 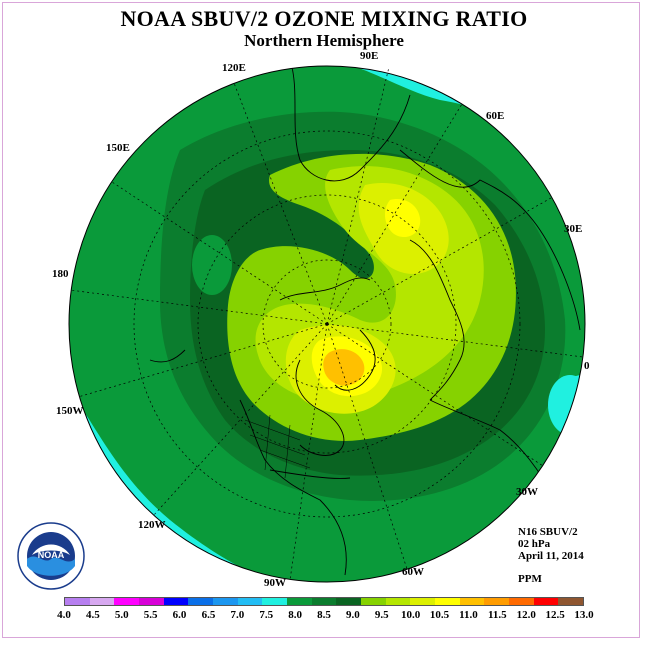 I want to click on colorbar-tick-label: 6.5, so click(x=208, y=615).